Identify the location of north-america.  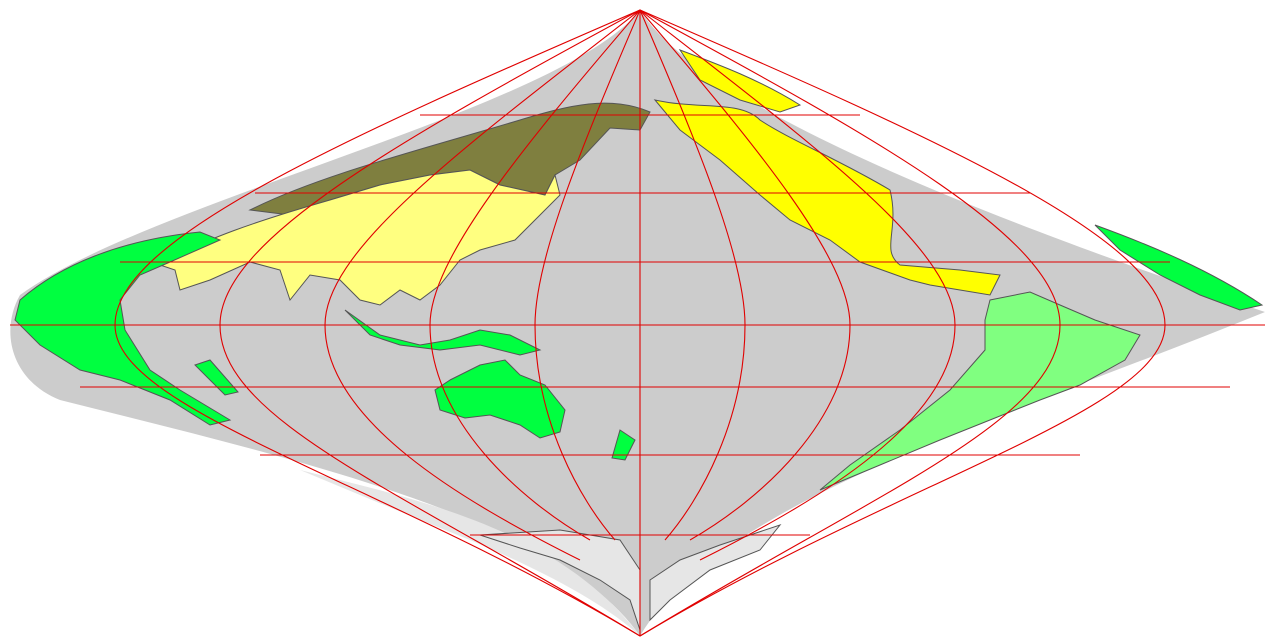
(827, 197).